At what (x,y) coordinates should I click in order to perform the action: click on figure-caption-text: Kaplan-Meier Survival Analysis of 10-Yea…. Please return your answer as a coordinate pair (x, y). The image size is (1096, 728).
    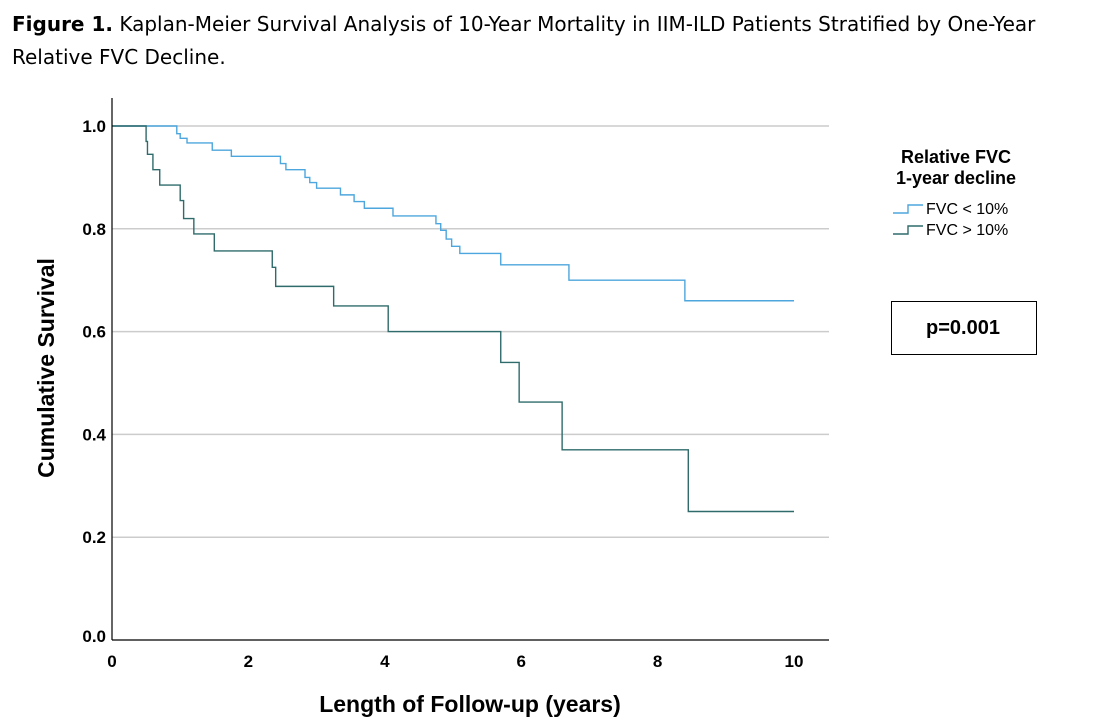
    Looking at the image, I should click on (524, 40).